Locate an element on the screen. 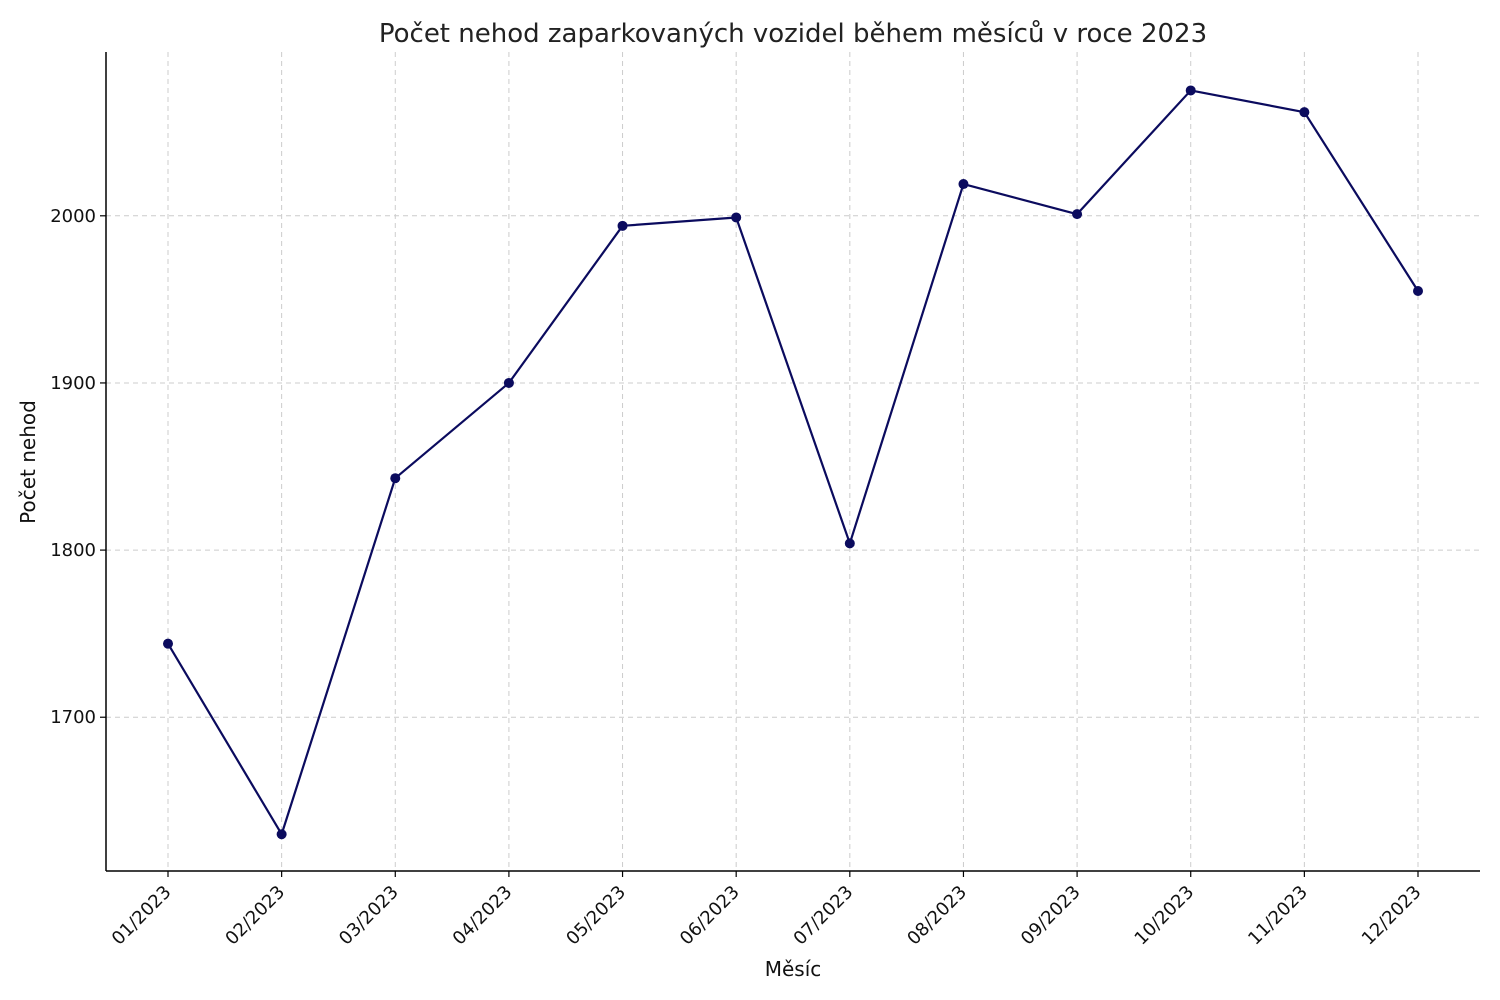 The height and width of the screenshot is (1000, 1500). x-tick-label: 03/2023 is located at coordinates (369, 916).